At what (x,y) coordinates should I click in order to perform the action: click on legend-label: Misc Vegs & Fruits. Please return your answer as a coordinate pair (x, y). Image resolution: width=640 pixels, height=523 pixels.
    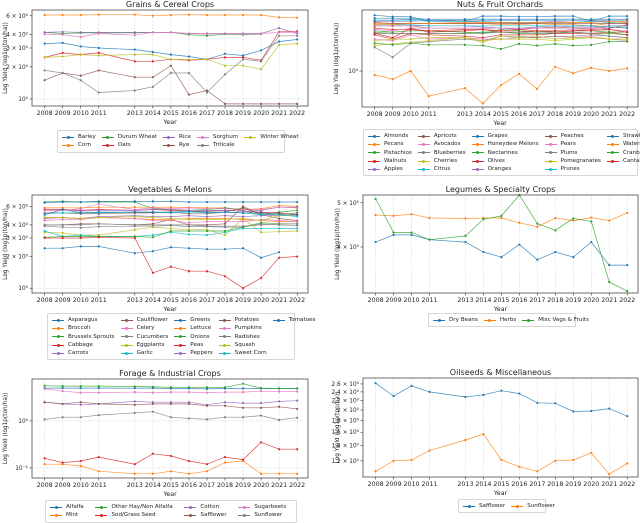
    Looking at the image, I should click on (563, 320).